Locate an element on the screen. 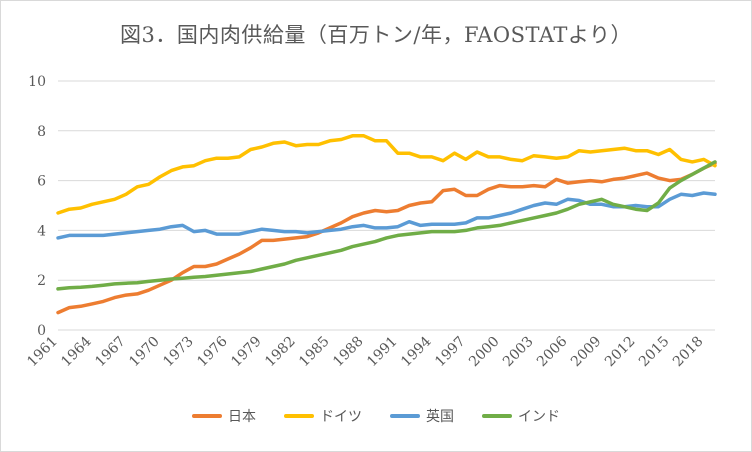 The width and height of the screenshot is (752, 452). x-tick-label: 2003 is located at coordinates (518, 352).